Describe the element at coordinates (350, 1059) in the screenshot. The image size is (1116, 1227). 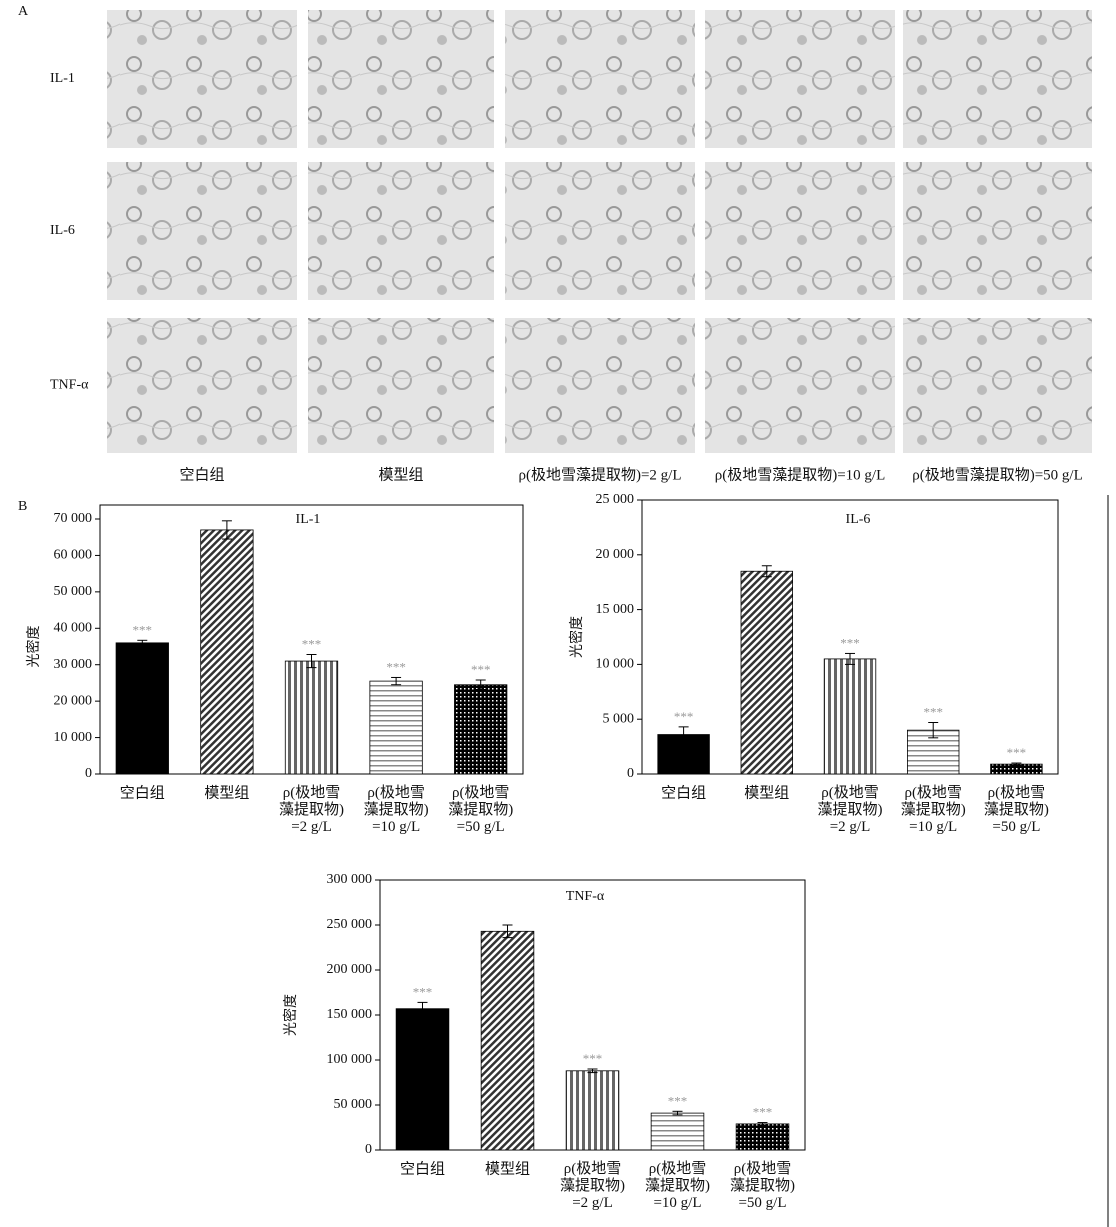
I see `y-tick-label: 100 000` at that location.